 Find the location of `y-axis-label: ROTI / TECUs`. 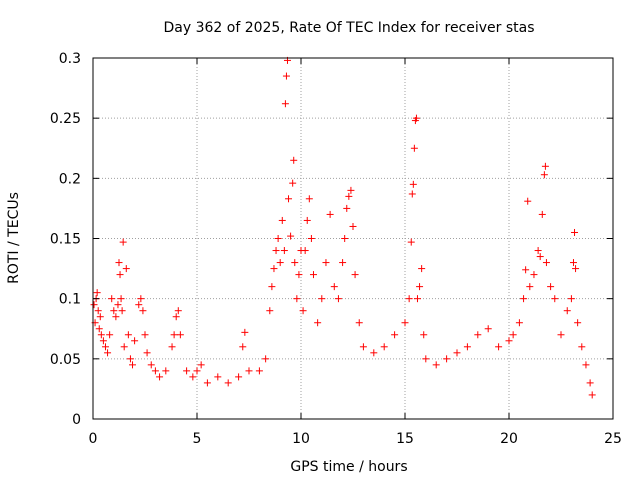

y-axis-label: ROTI / TECUs is located at coordinates (14, 238).